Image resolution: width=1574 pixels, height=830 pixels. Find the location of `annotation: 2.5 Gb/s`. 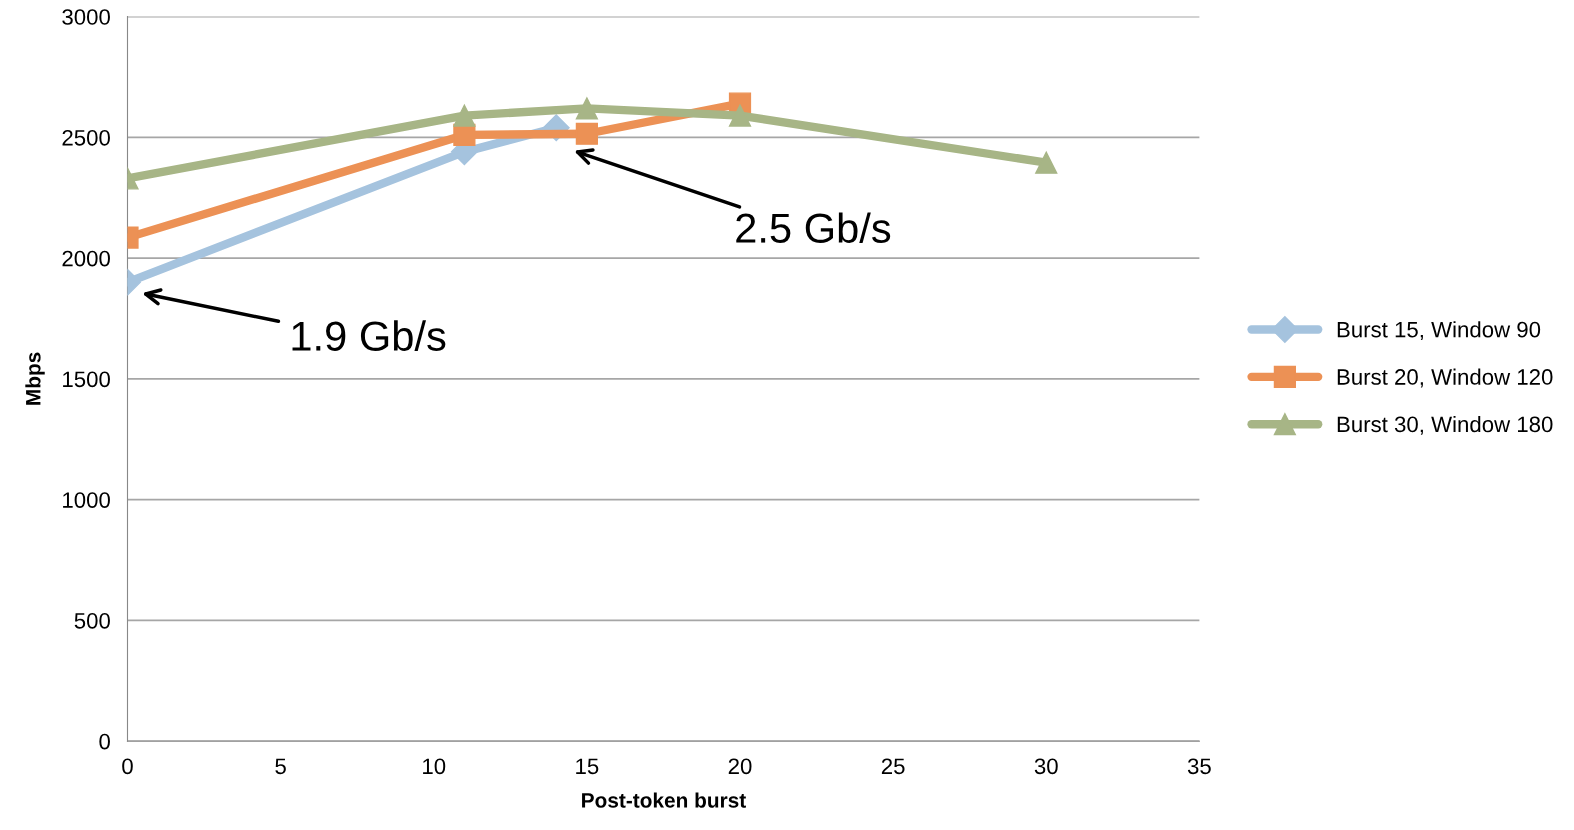

annotation: 2.5 Gb/s is located at coordinates (813, 227).